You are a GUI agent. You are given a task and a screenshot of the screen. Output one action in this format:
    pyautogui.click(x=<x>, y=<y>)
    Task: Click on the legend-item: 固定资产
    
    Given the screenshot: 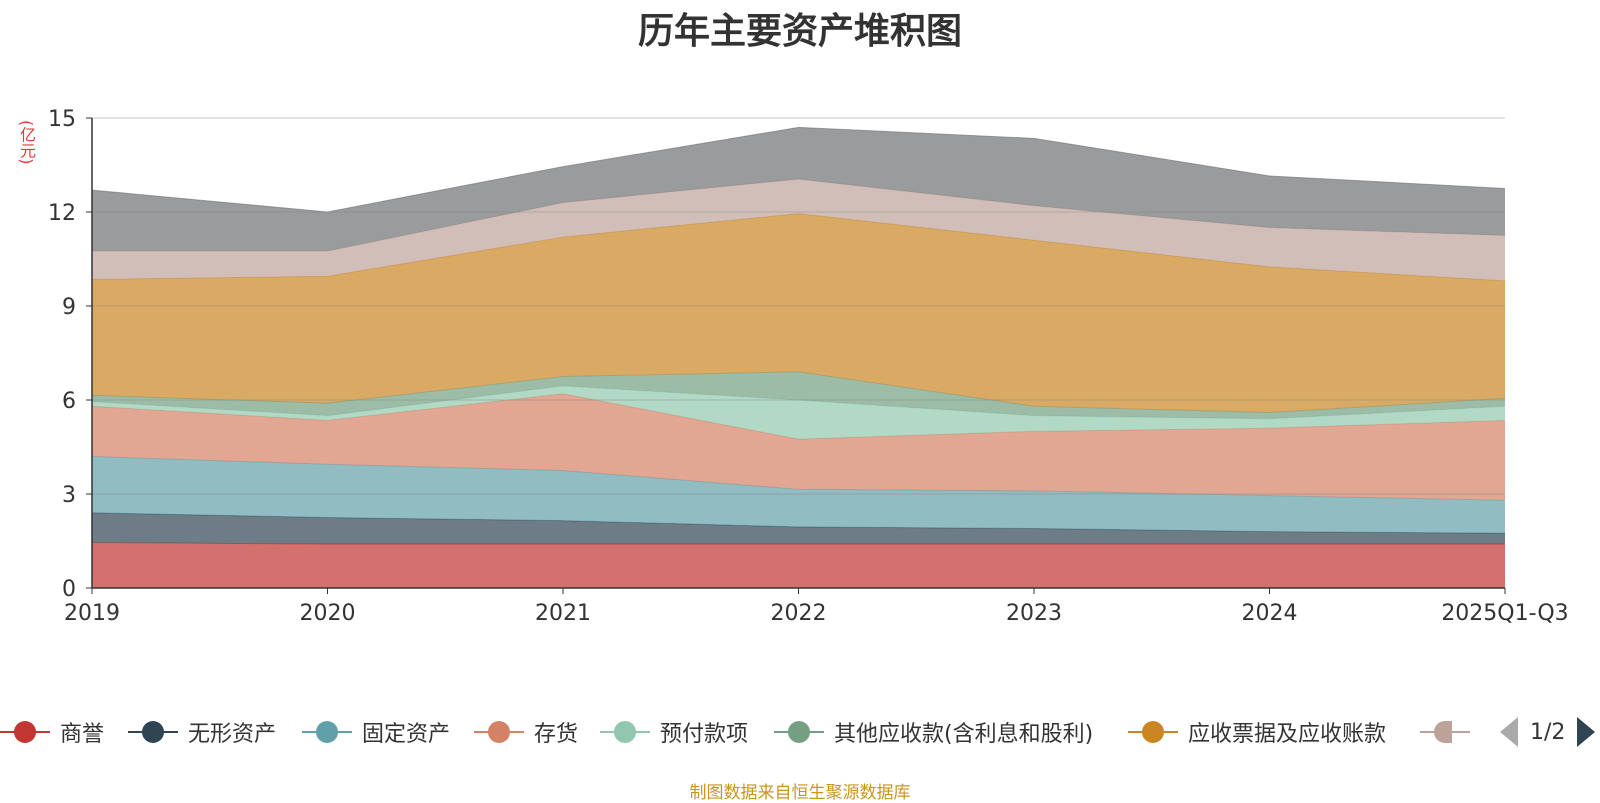 What is the action you would take?
    pyautogui.click(x=376, y=732)
    